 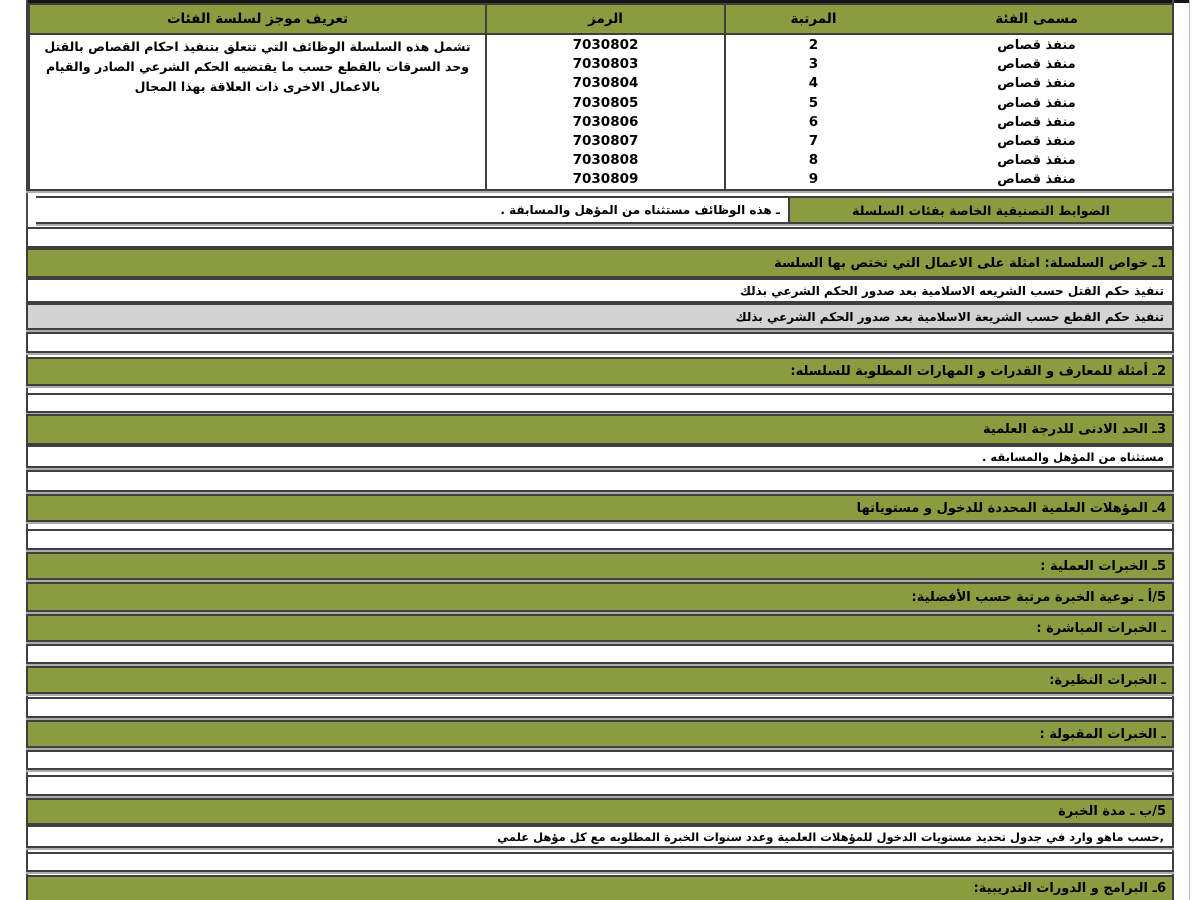 I want to click on section-5-header: 5ـ الخبرات العملية :, so click(x=600, y=566).